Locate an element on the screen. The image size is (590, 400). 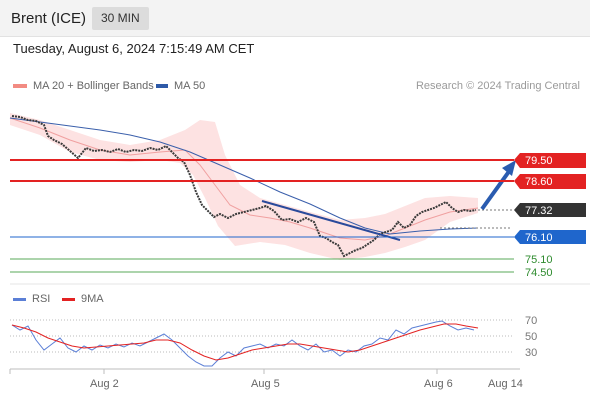
legend-rsi: RSI is located at coordinates (31, 299).